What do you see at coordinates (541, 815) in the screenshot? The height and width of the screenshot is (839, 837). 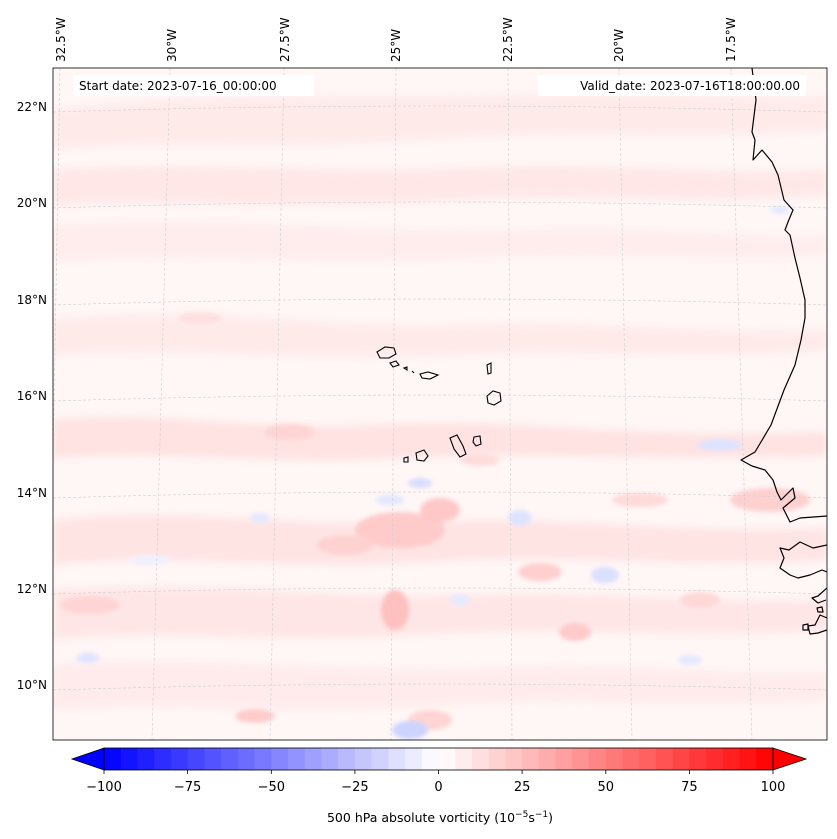 I see `cbar-label-exp2: −1` at bounding box center [541, 815].